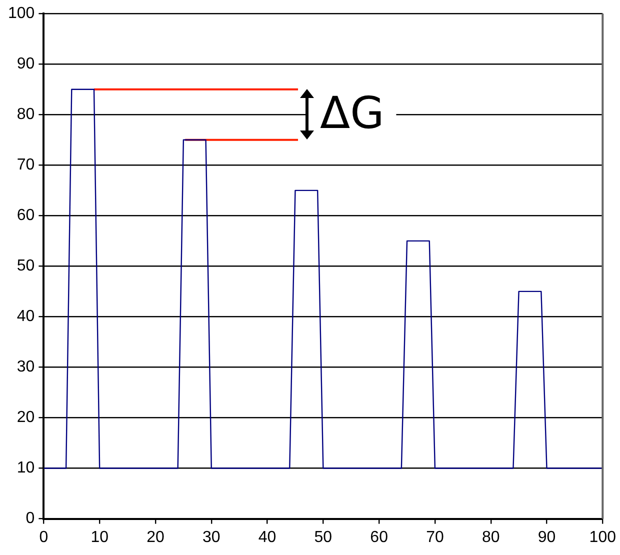  What do you see at coordinates (352, 114) in the screenshot?
I see `annotation: ΔG` at bounding box center [352, 114].